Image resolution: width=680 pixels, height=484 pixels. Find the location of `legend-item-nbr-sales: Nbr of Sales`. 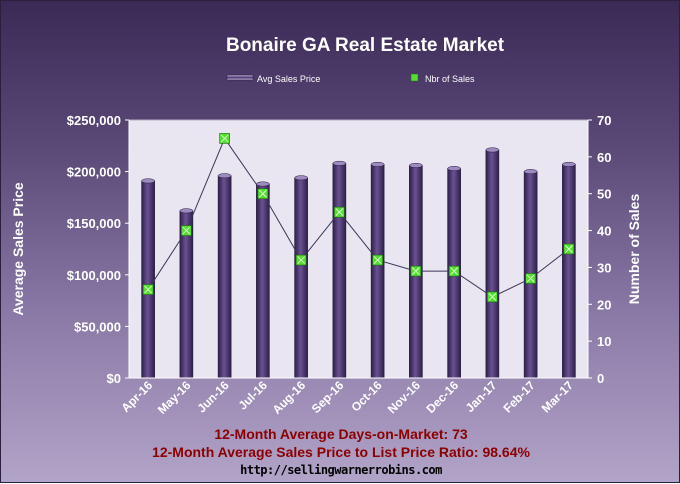

legend-item-nbr-sales: Nbr of Sales is located at coordinates (442, 78).